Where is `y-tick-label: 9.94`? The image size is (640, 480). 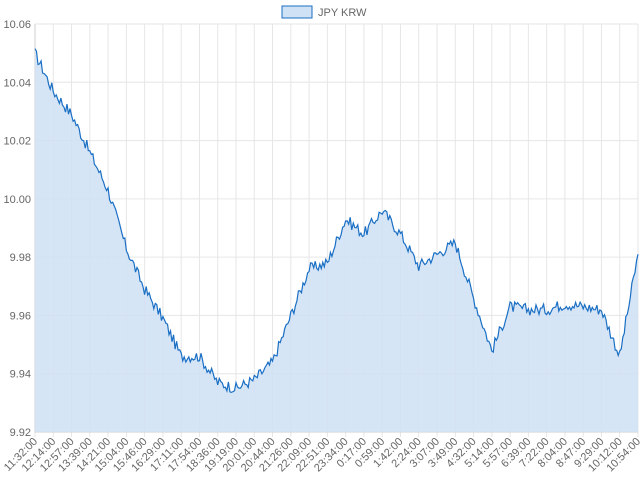 y-tick-label: 9.94 is located at coordinates (20, 375).